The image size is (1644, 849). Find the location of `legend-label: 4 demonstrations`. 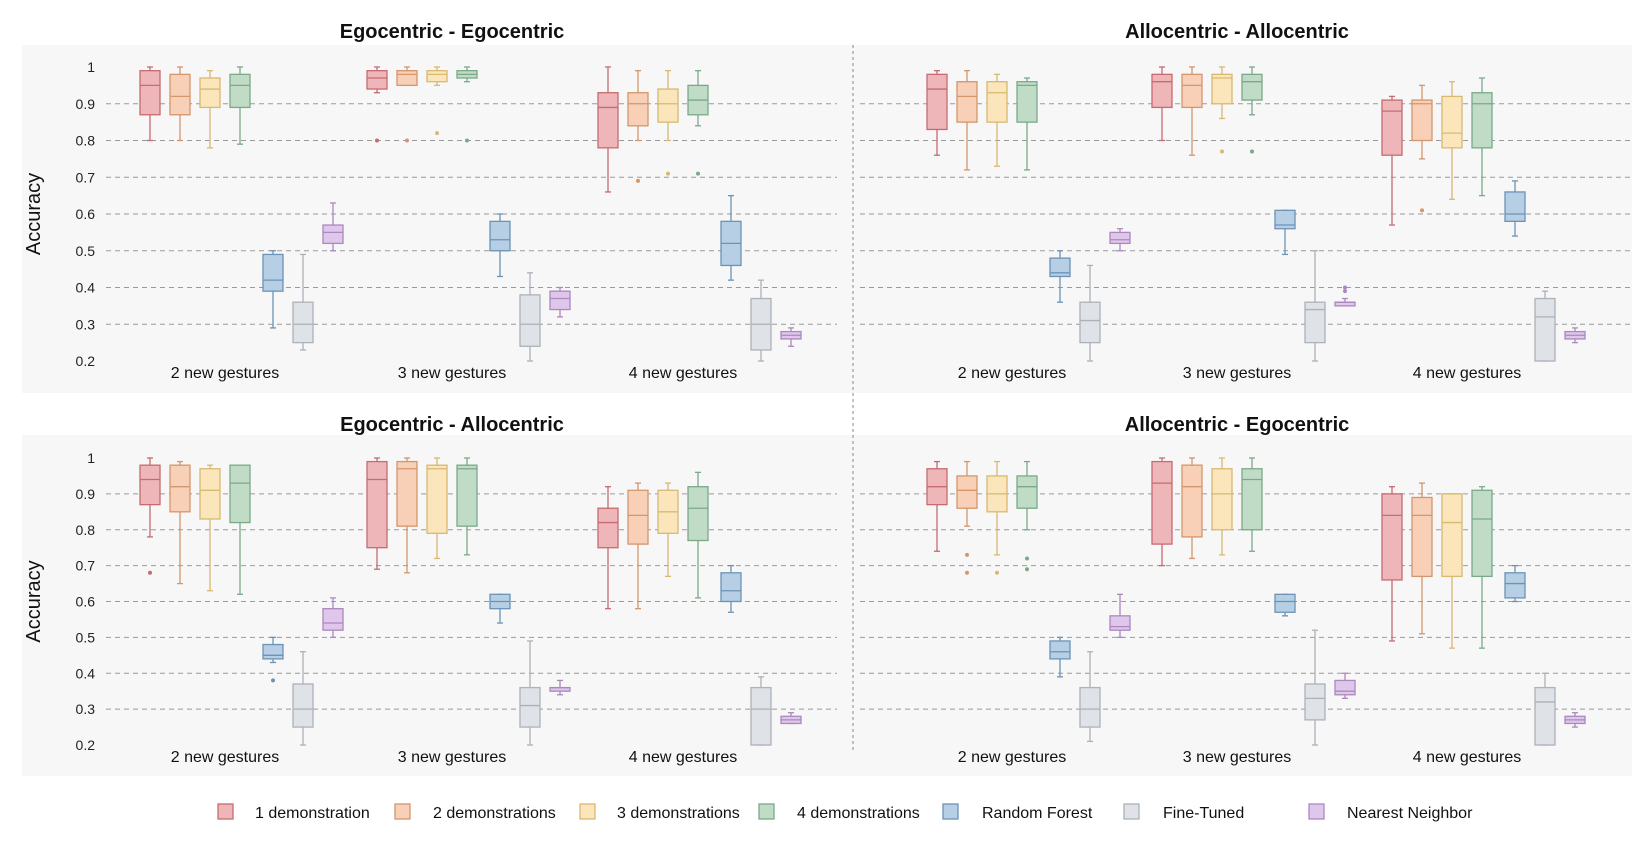

legend-label: 4 demonstrations is located at coordinates (858, 813).